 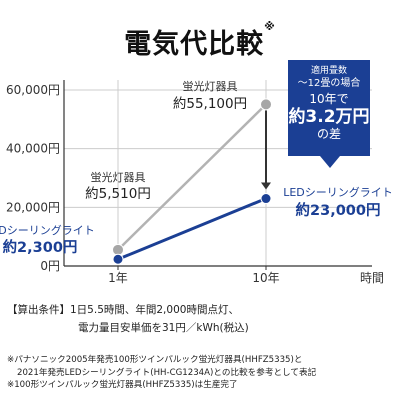 I want to click on series-1-point-0-value: 約2,300円, so click(x=40, y=247).